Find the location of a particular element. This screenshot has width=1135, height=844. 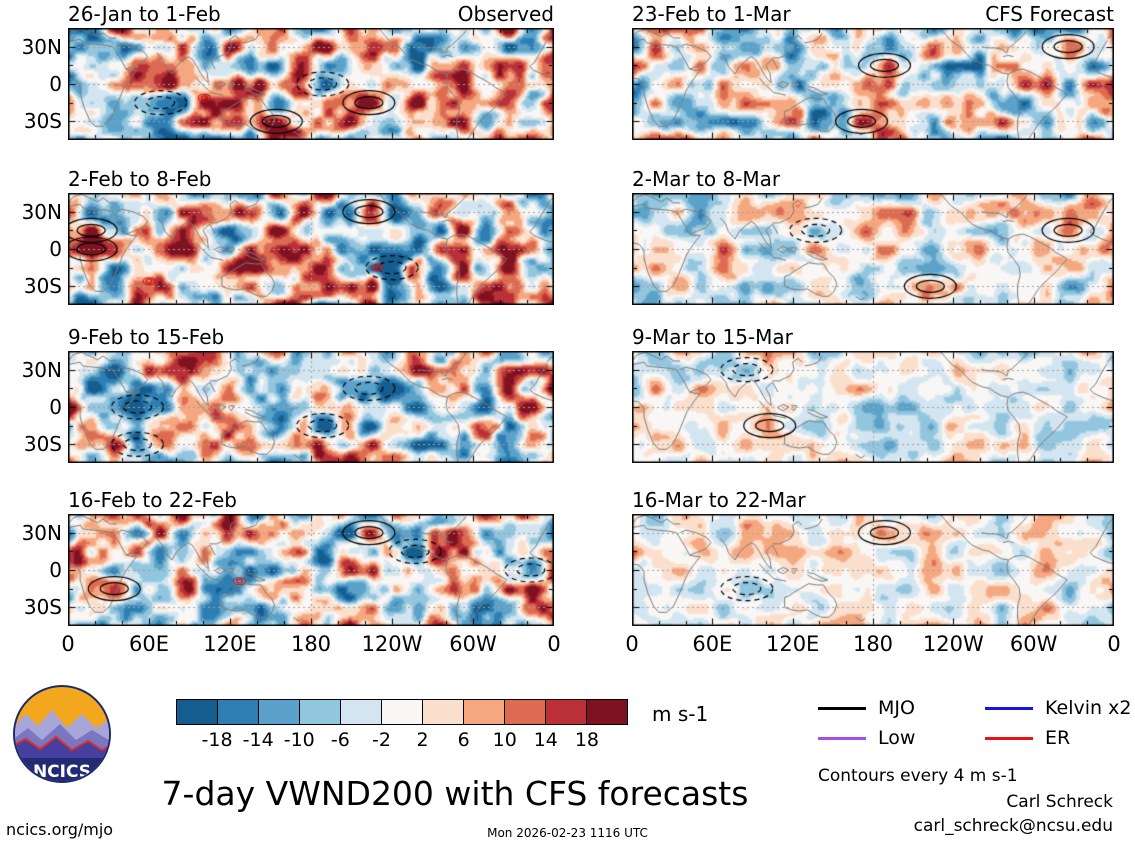

map-canvas-observed-week3 is located at coordinates (311, 407).